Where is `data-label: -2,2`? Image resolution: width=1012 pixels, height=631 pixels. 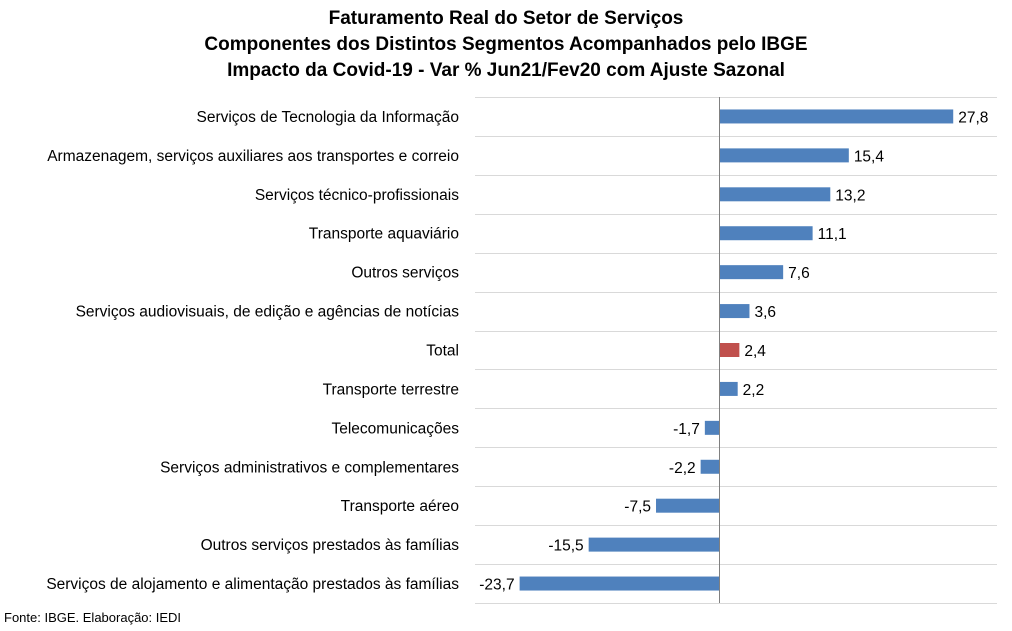
data-label: -2,2 is located at coordinates (682, 468).